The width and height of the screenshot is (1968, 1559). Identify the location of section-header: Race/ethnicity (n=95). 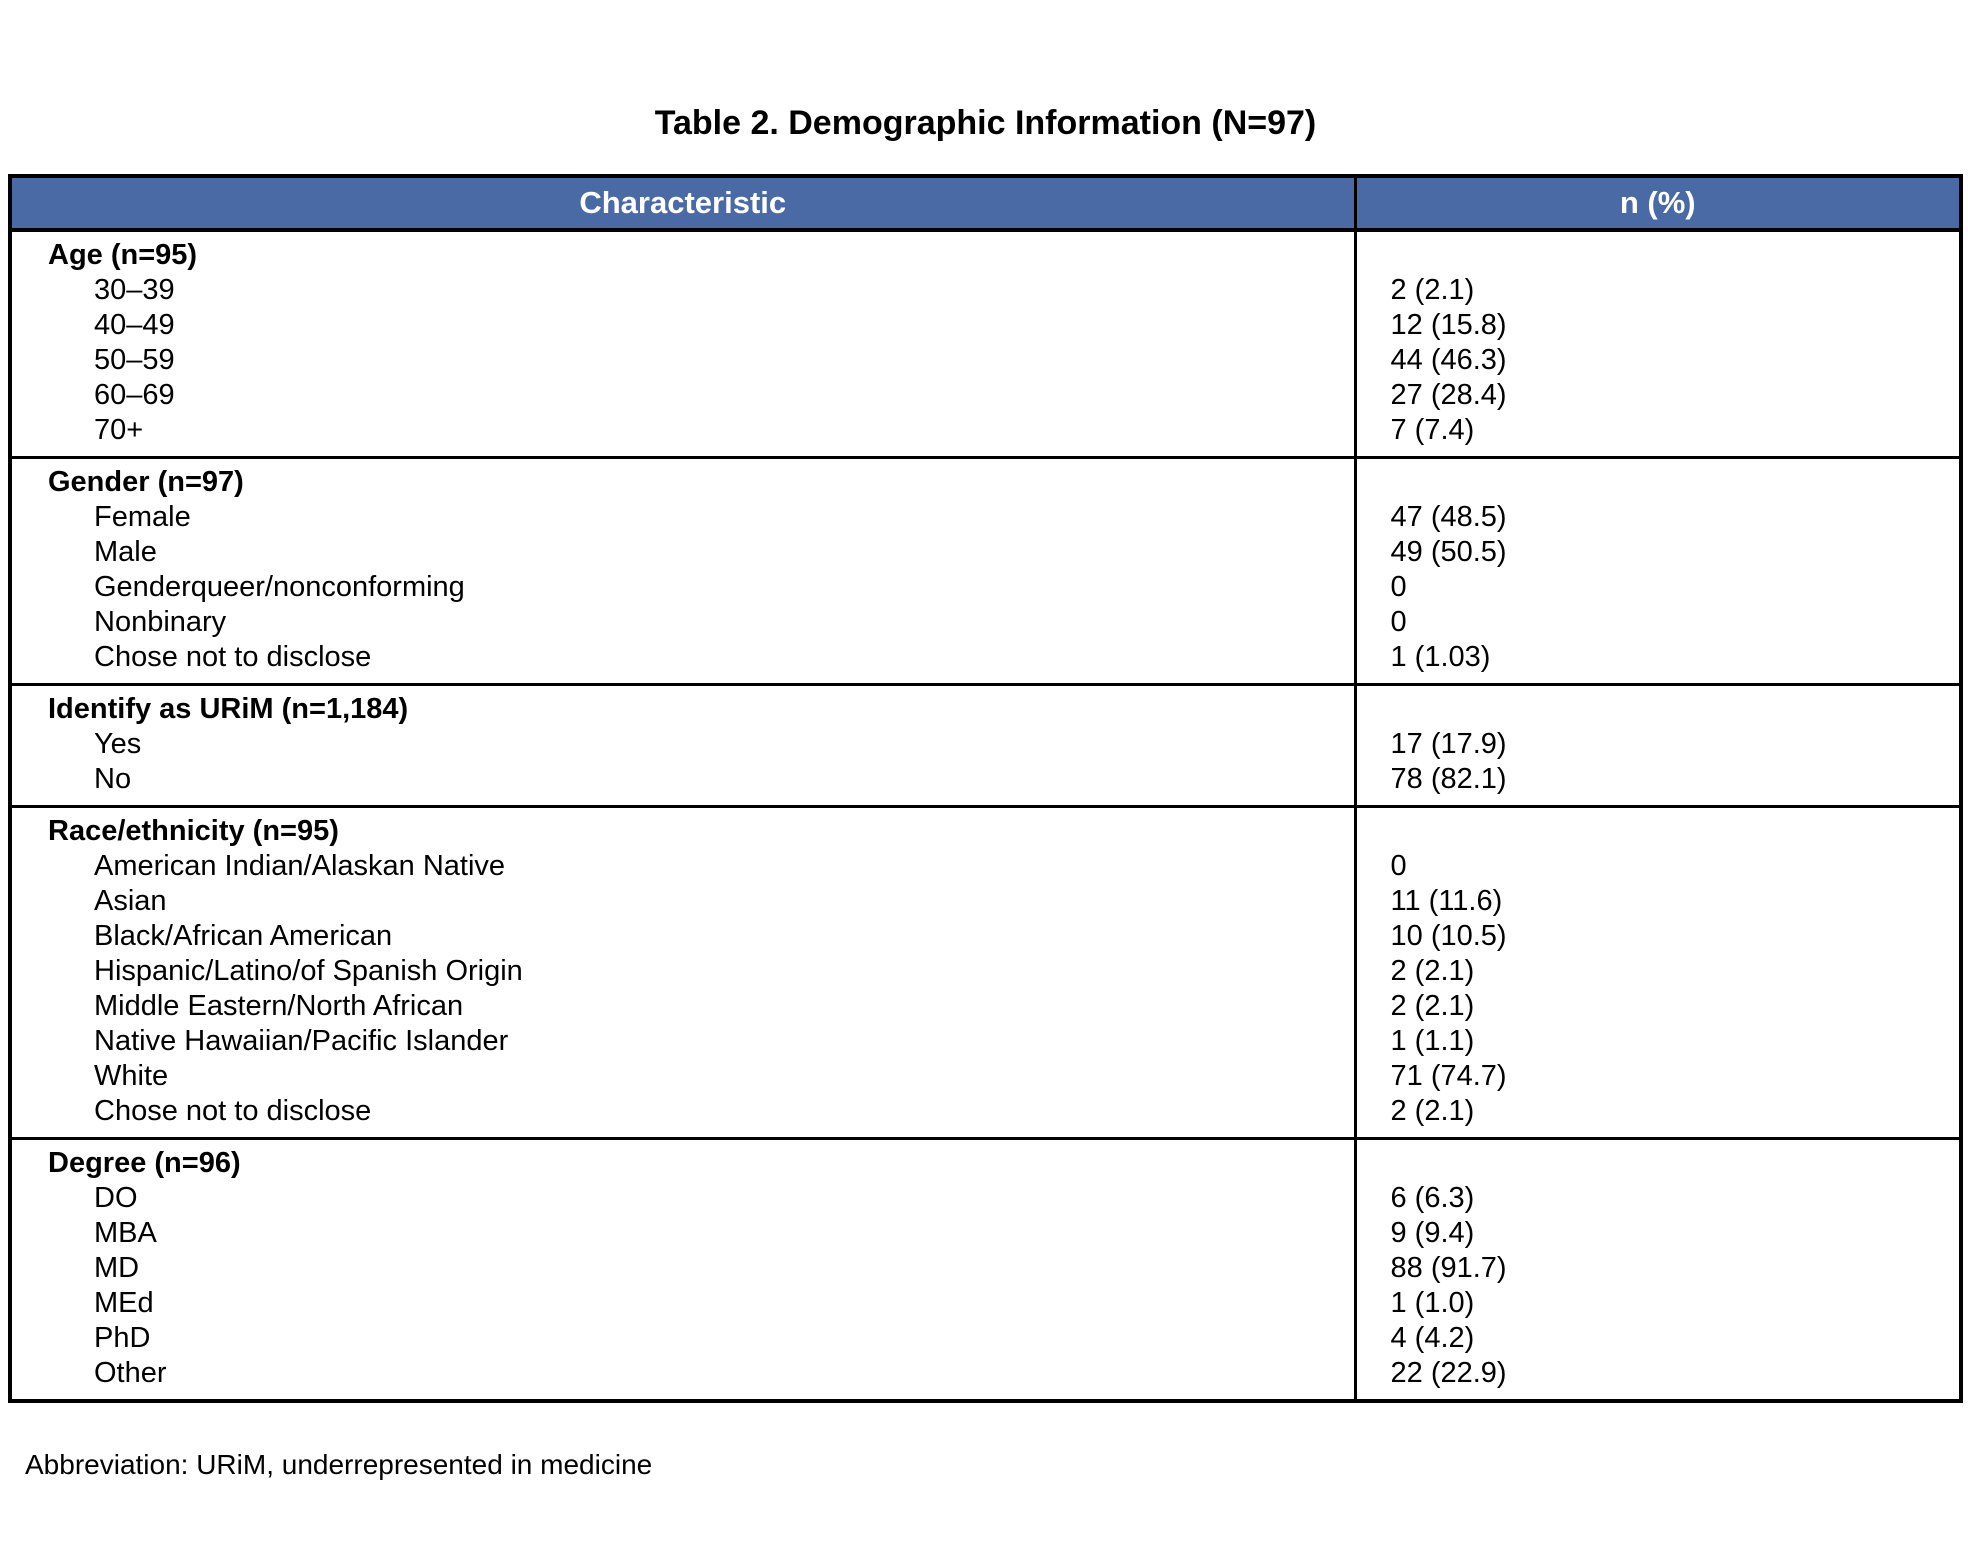
(193, 831).